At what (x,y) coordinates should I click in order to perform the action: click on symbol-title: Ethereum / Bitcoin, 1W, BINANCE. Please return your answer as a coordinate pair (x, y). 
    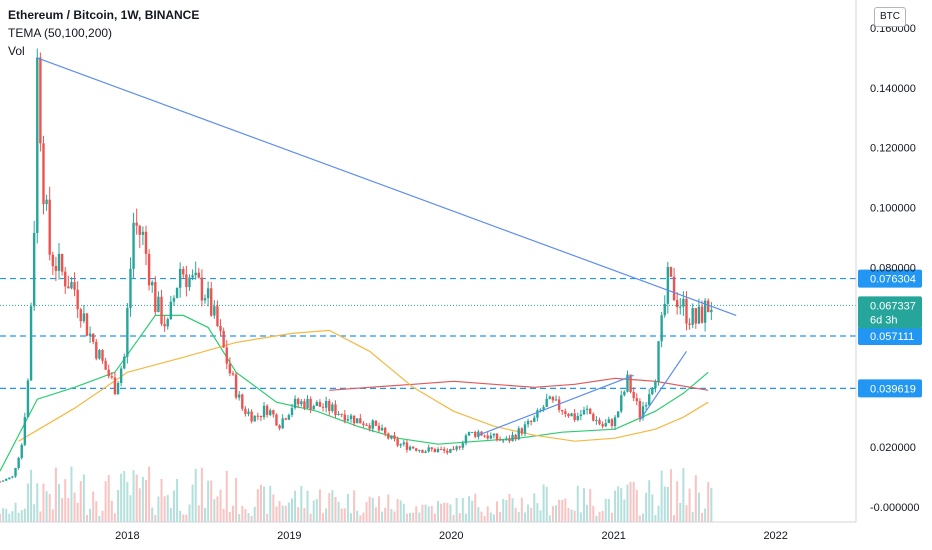
    Looking at the image, I should click on (104, 15).